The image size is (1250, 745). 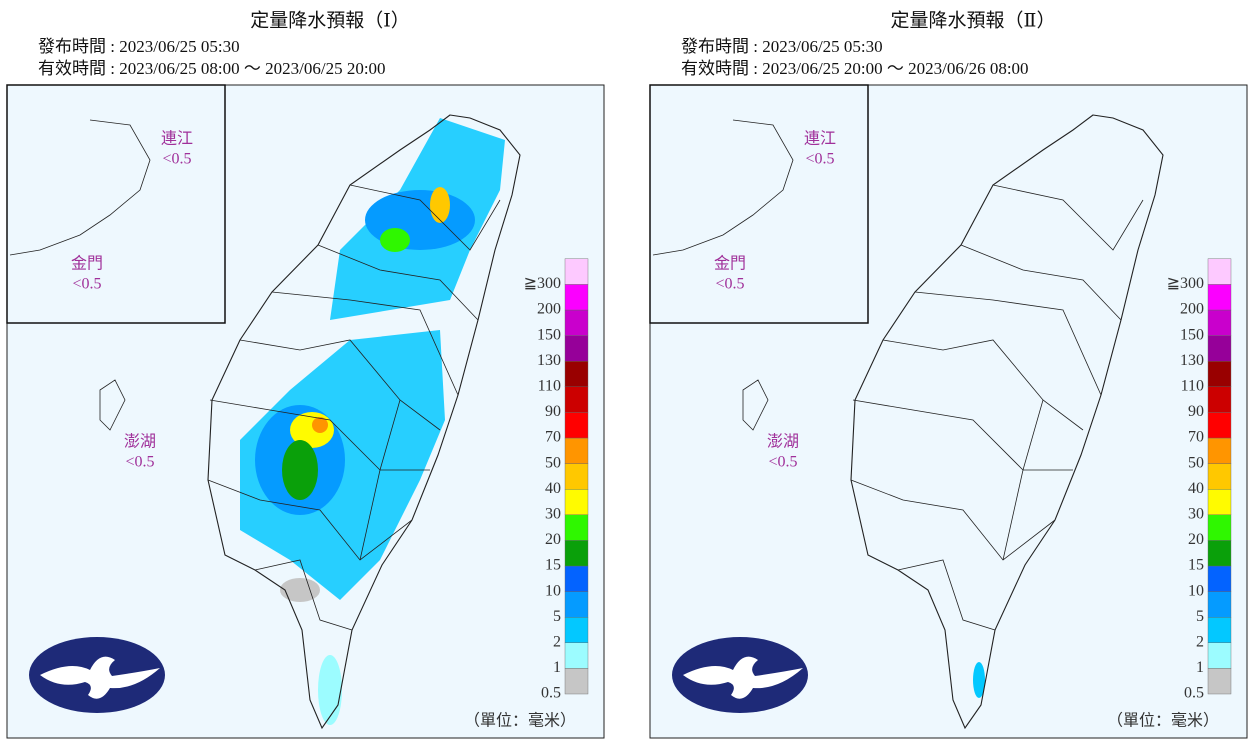 What do you see at coordinates (1192, 385) in the screenshot?
I see `legend-label: 110` at bounding box center [1192, 385].